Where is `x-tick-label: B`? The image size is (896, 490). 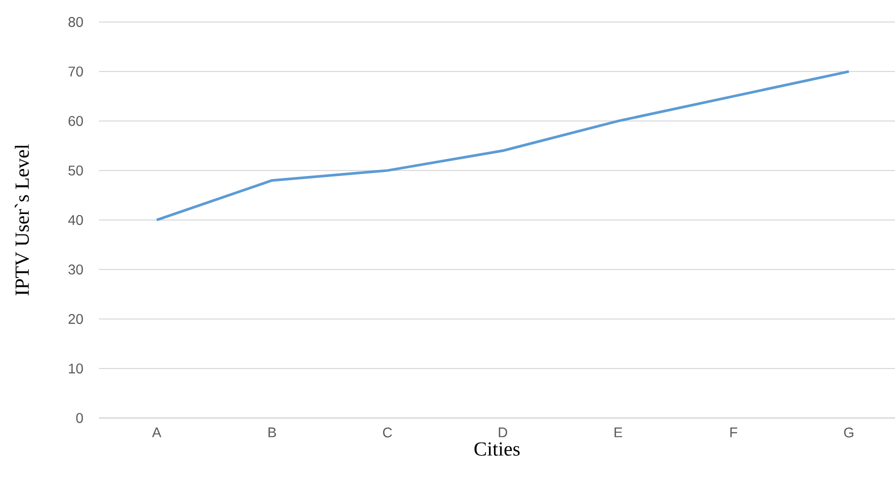 x-tick-label: B is located at coordinates (272, 433).